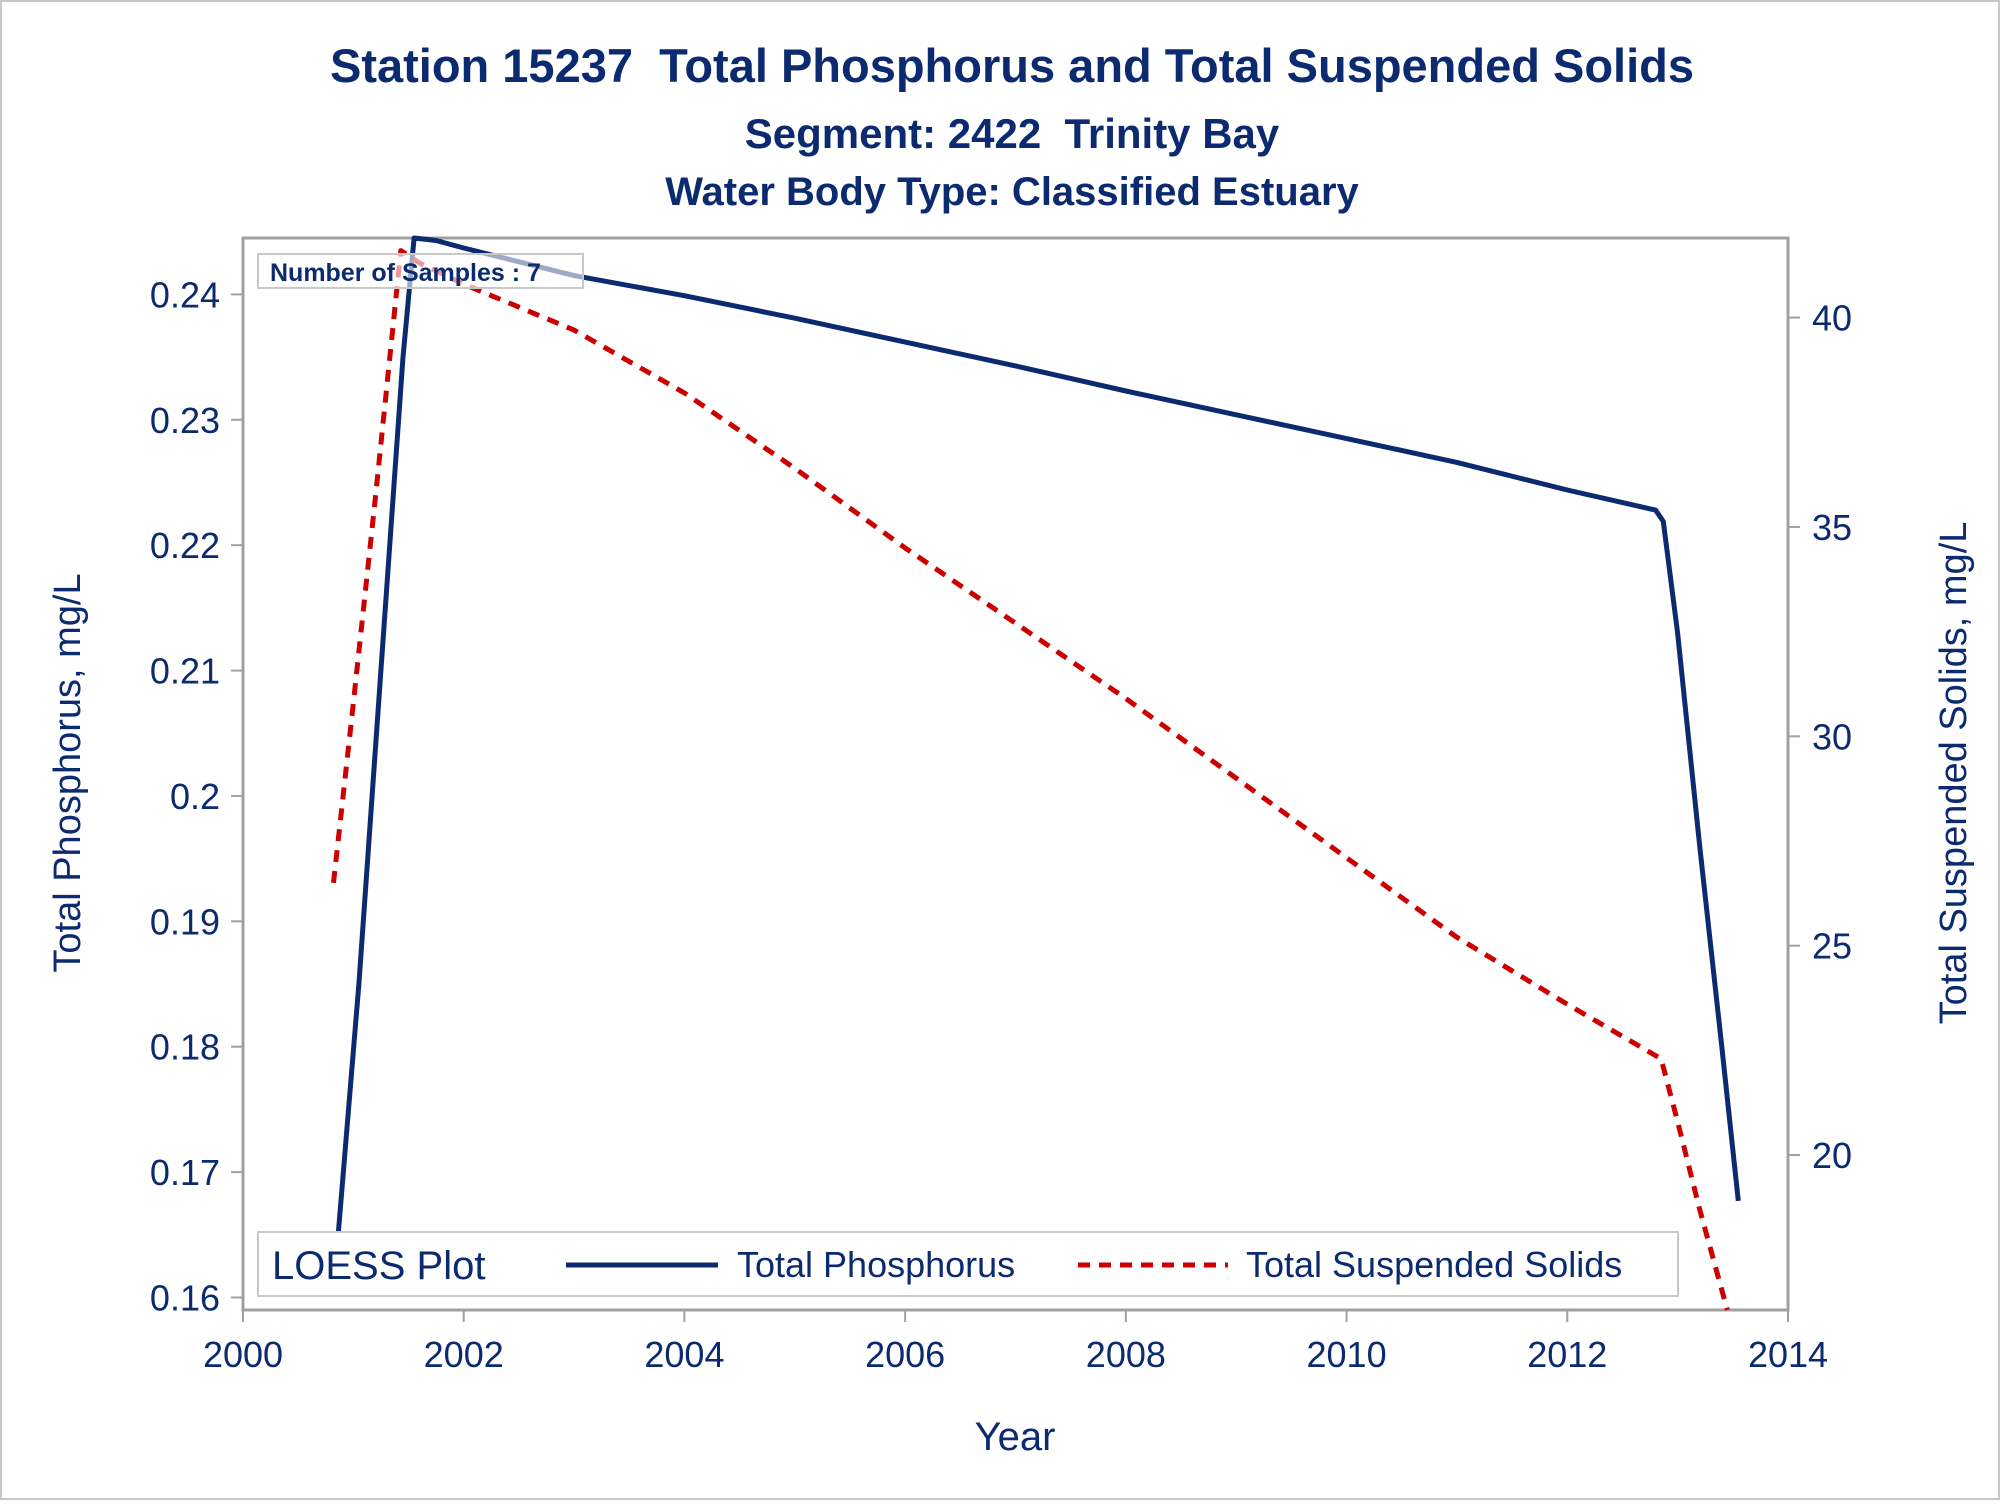  I want to click on x-tick-label: 2008, so click(1126, 1354).